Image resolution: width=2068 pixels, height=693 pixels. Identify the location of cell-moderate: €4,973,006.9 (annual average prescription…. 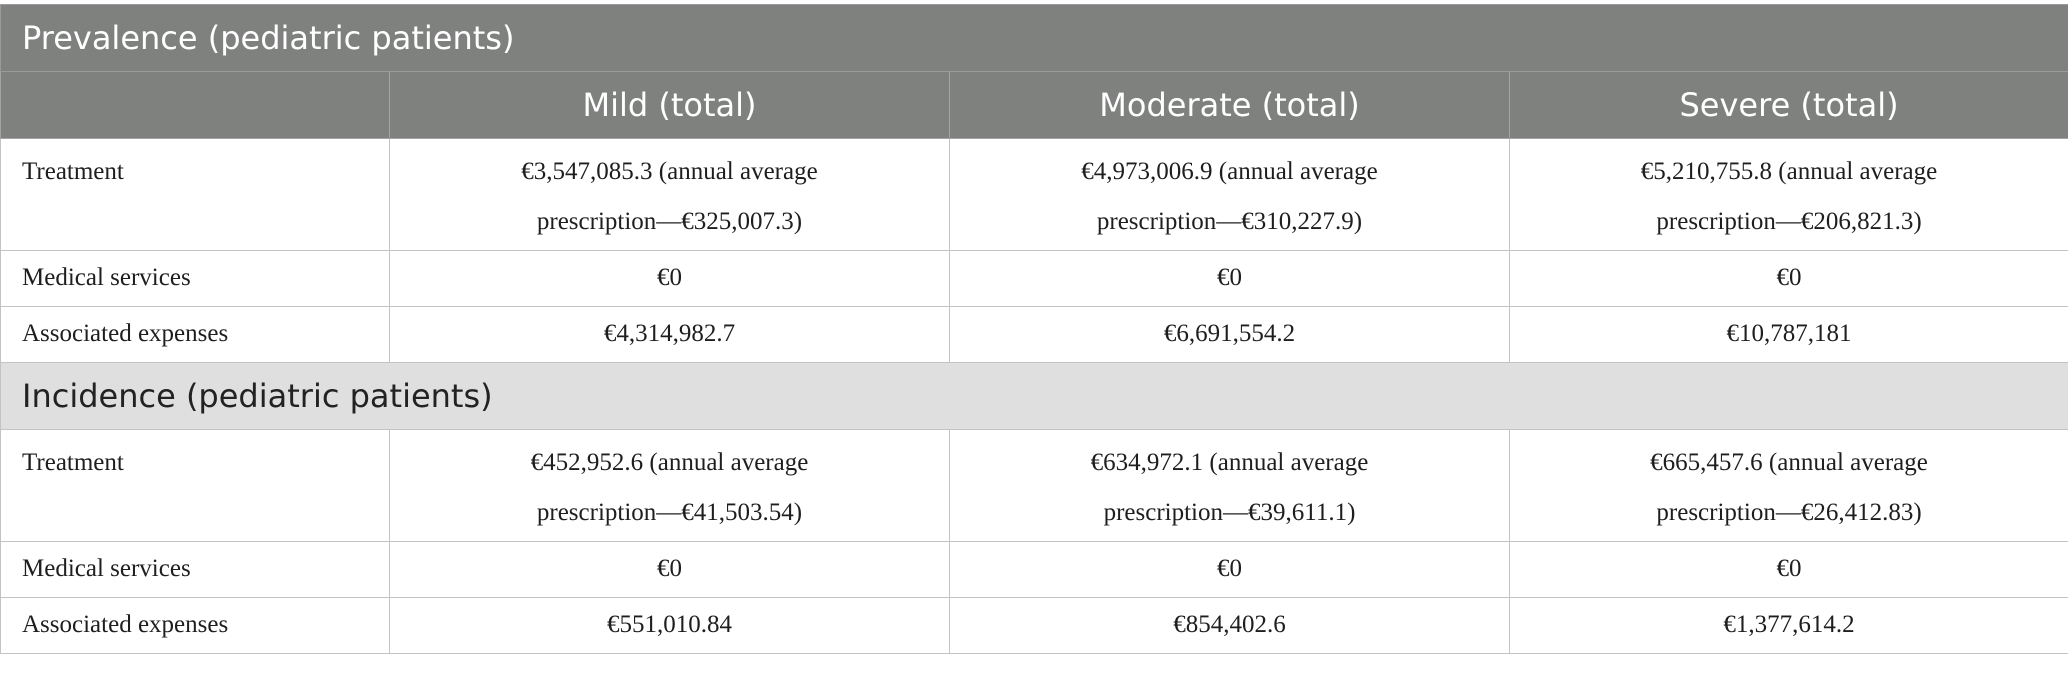
(1229, 194).